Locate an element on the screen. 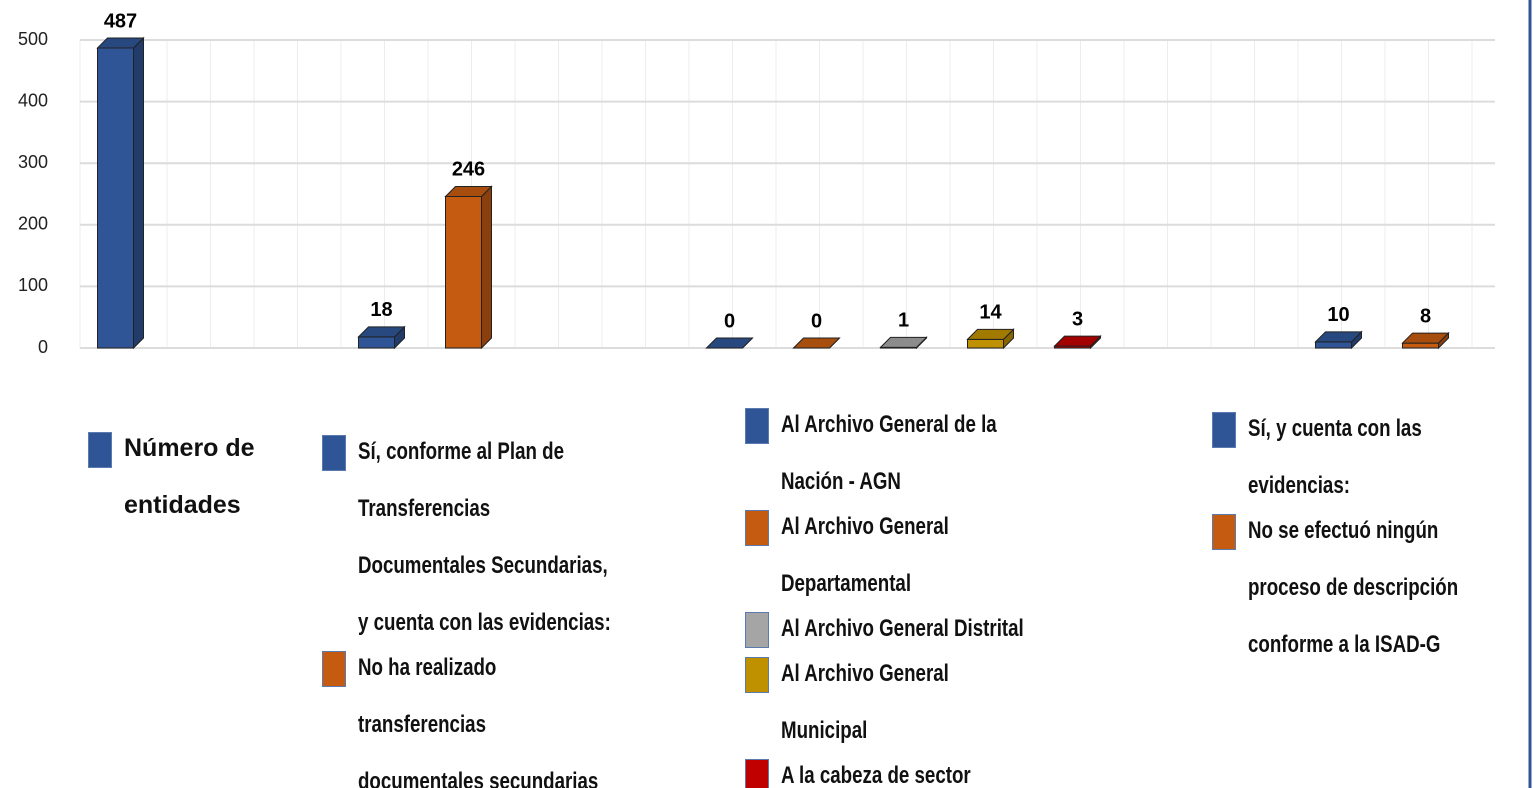  value-label: 1 is located at coordinates (903, 321).